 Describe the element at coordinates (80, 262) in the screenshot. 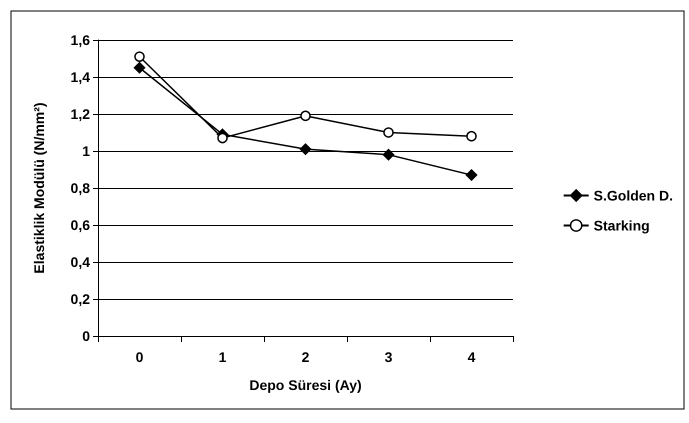

I see `y-tick-label: 0,4` at that location.